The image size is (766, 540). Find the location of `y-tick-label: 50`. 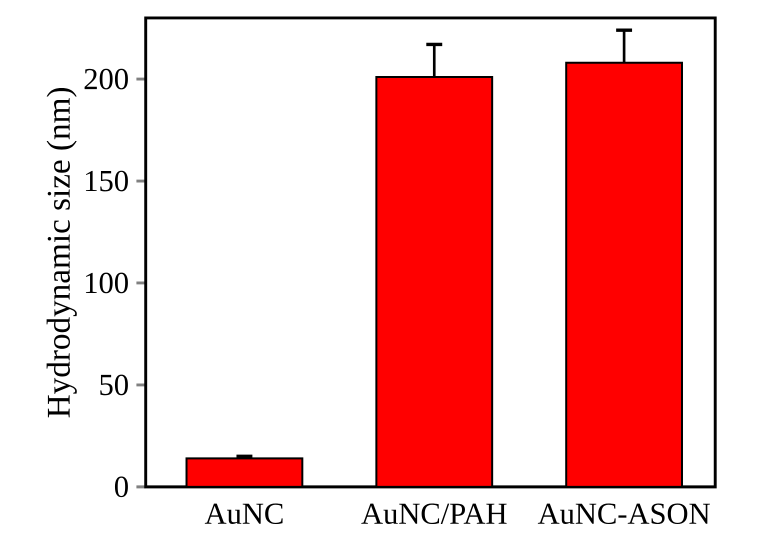

y-tick-label: 50 is located at coordinates (114, 385).